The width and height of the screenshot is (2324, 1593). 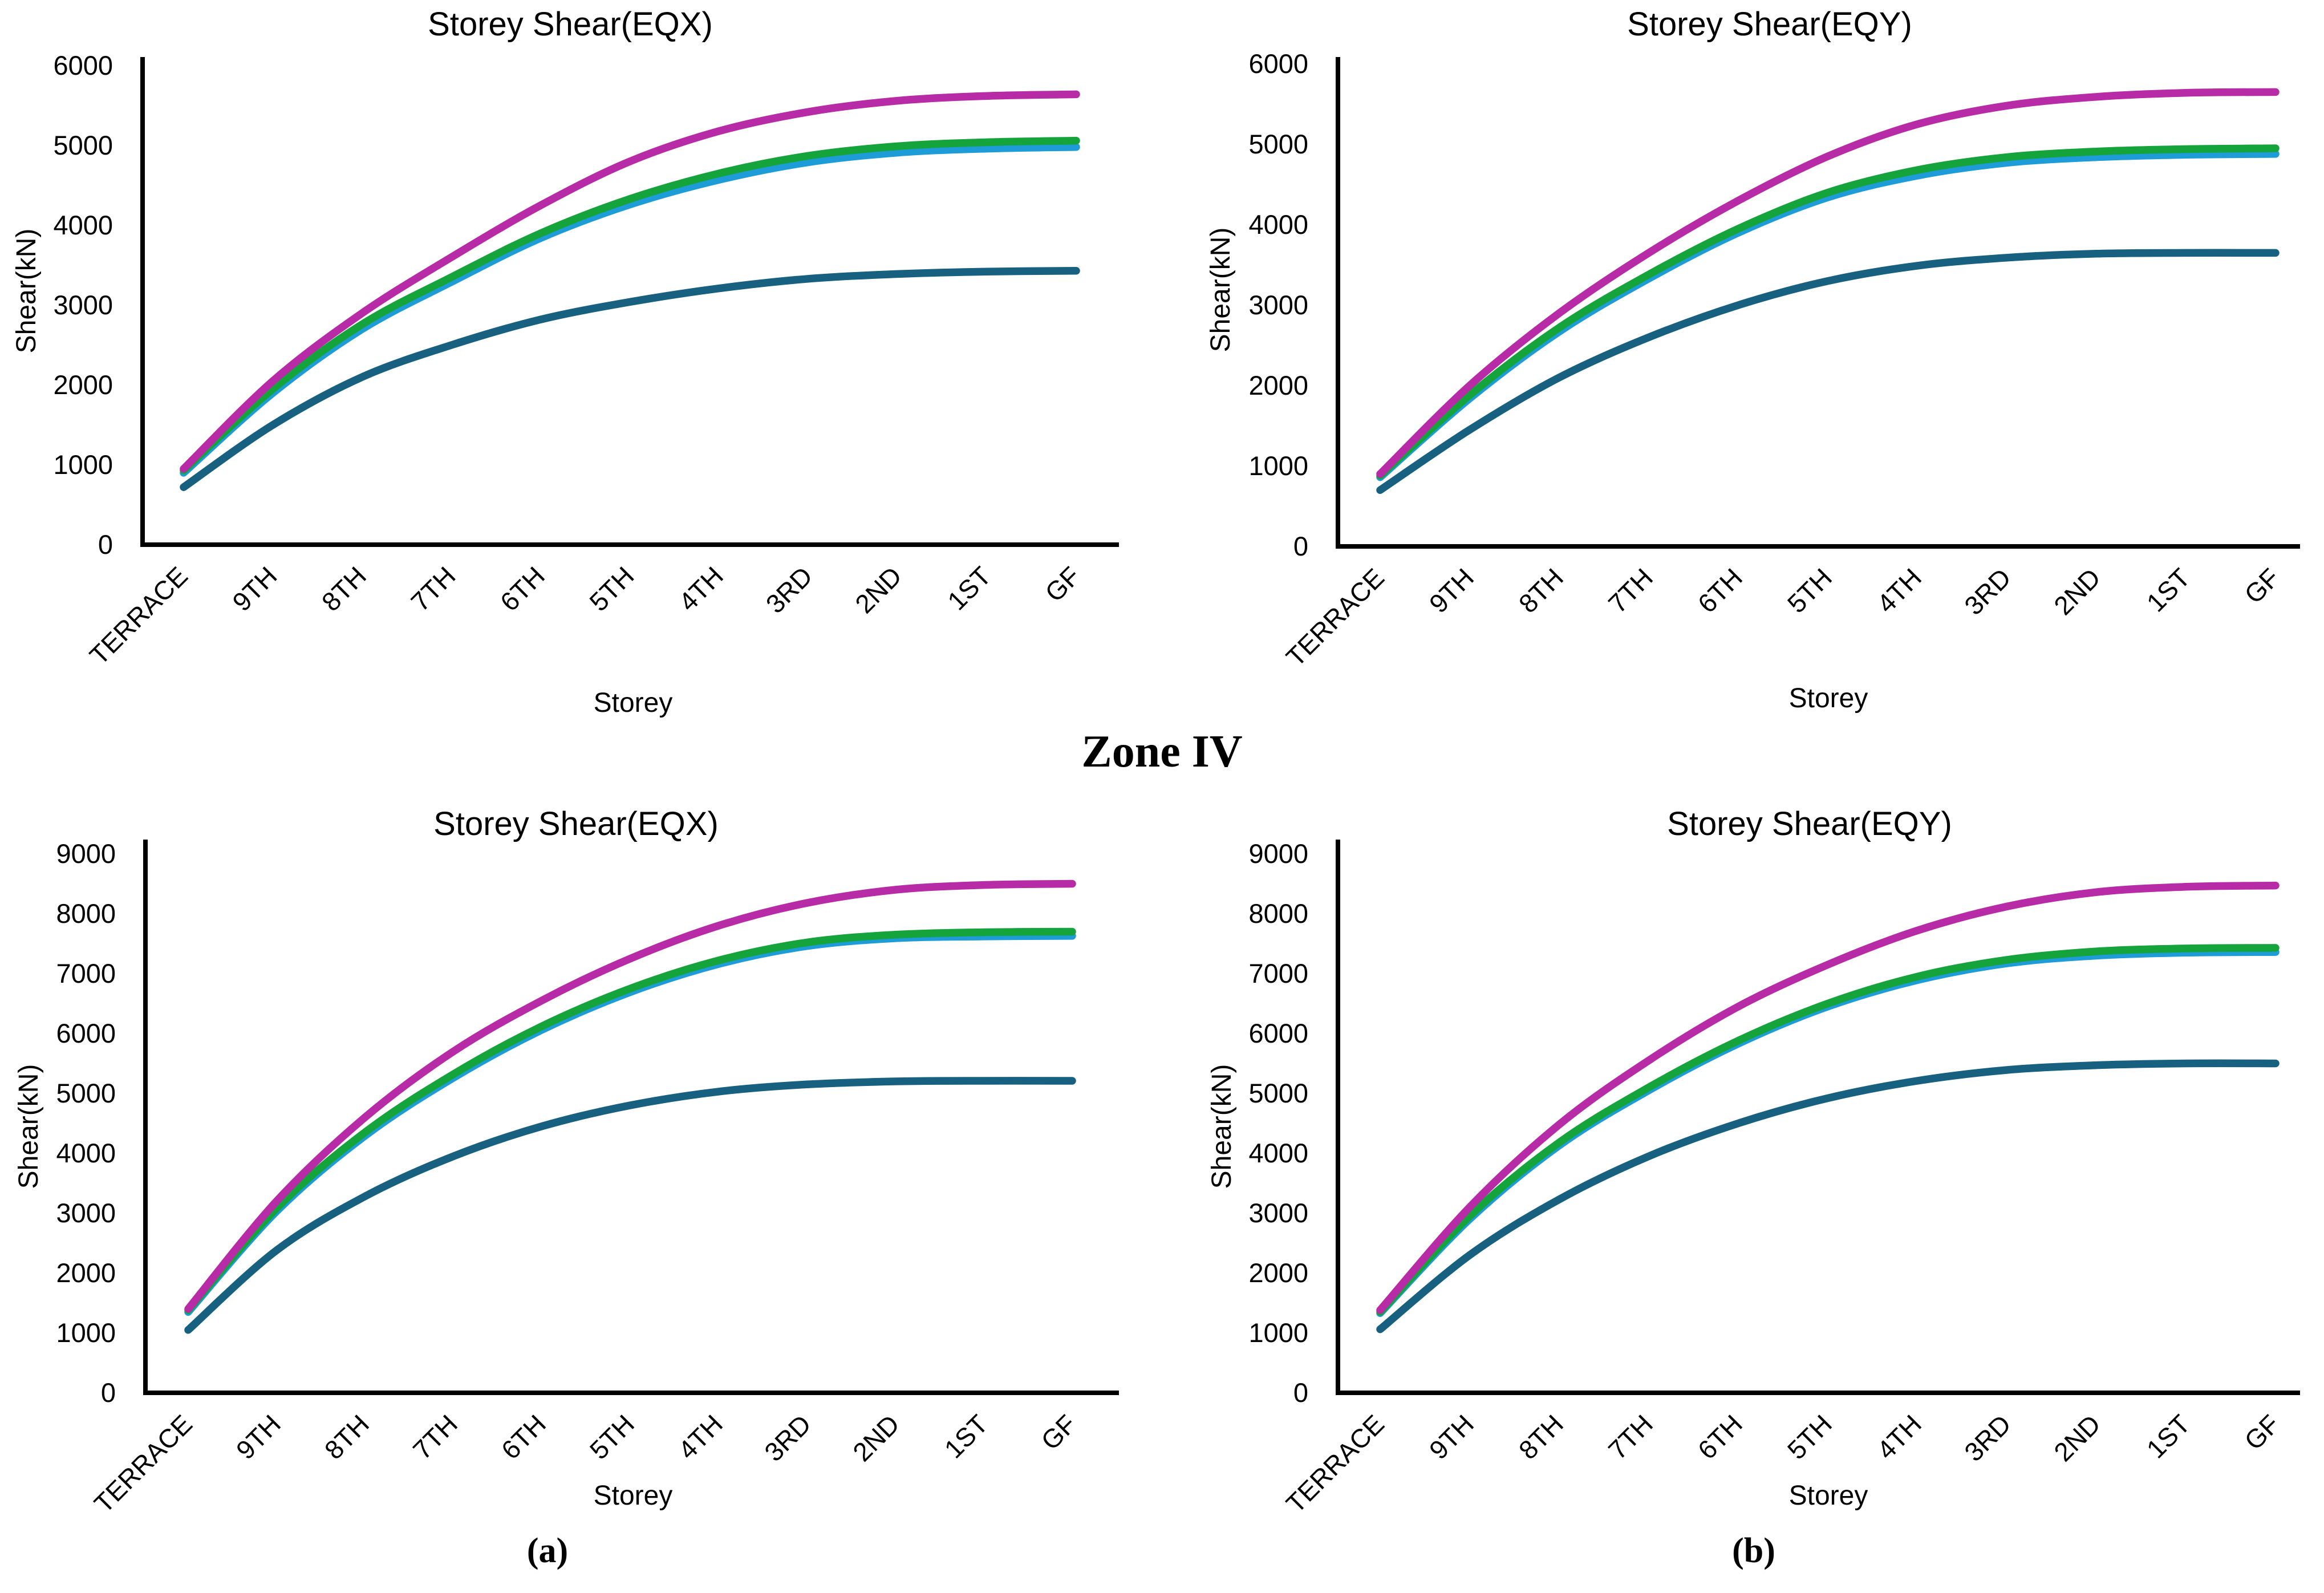 What do you see at coordinates (1162, 752) in the screenshot?
I see `zone-label: Zone IV` at bounding box center [1162, 752].